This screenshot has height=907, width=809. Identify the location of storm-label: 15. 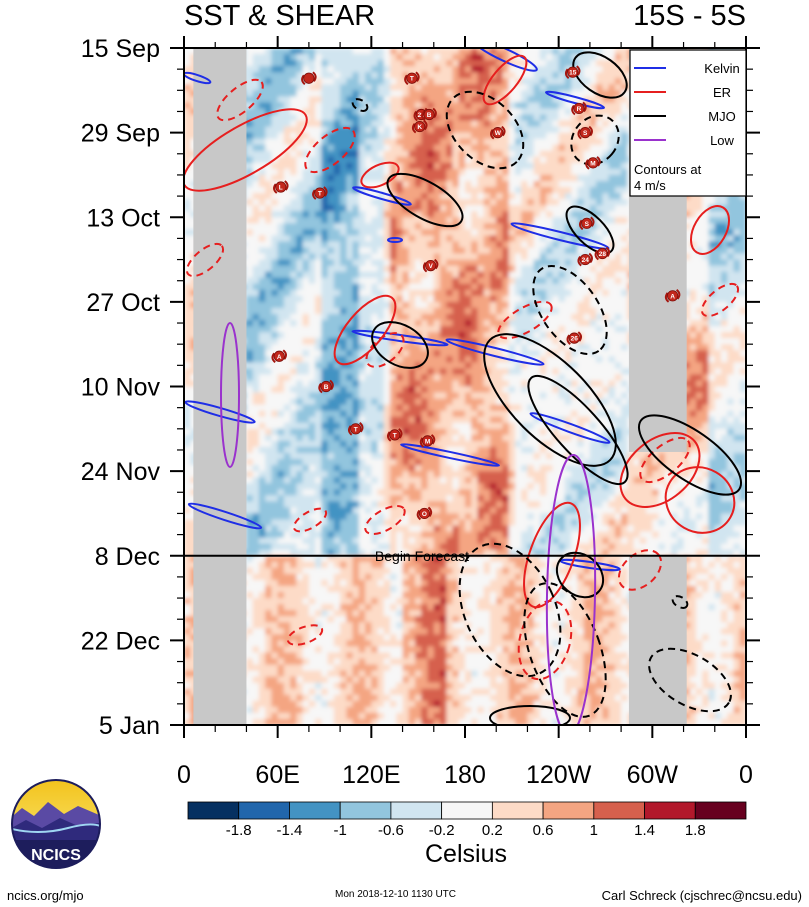
(573, 73).